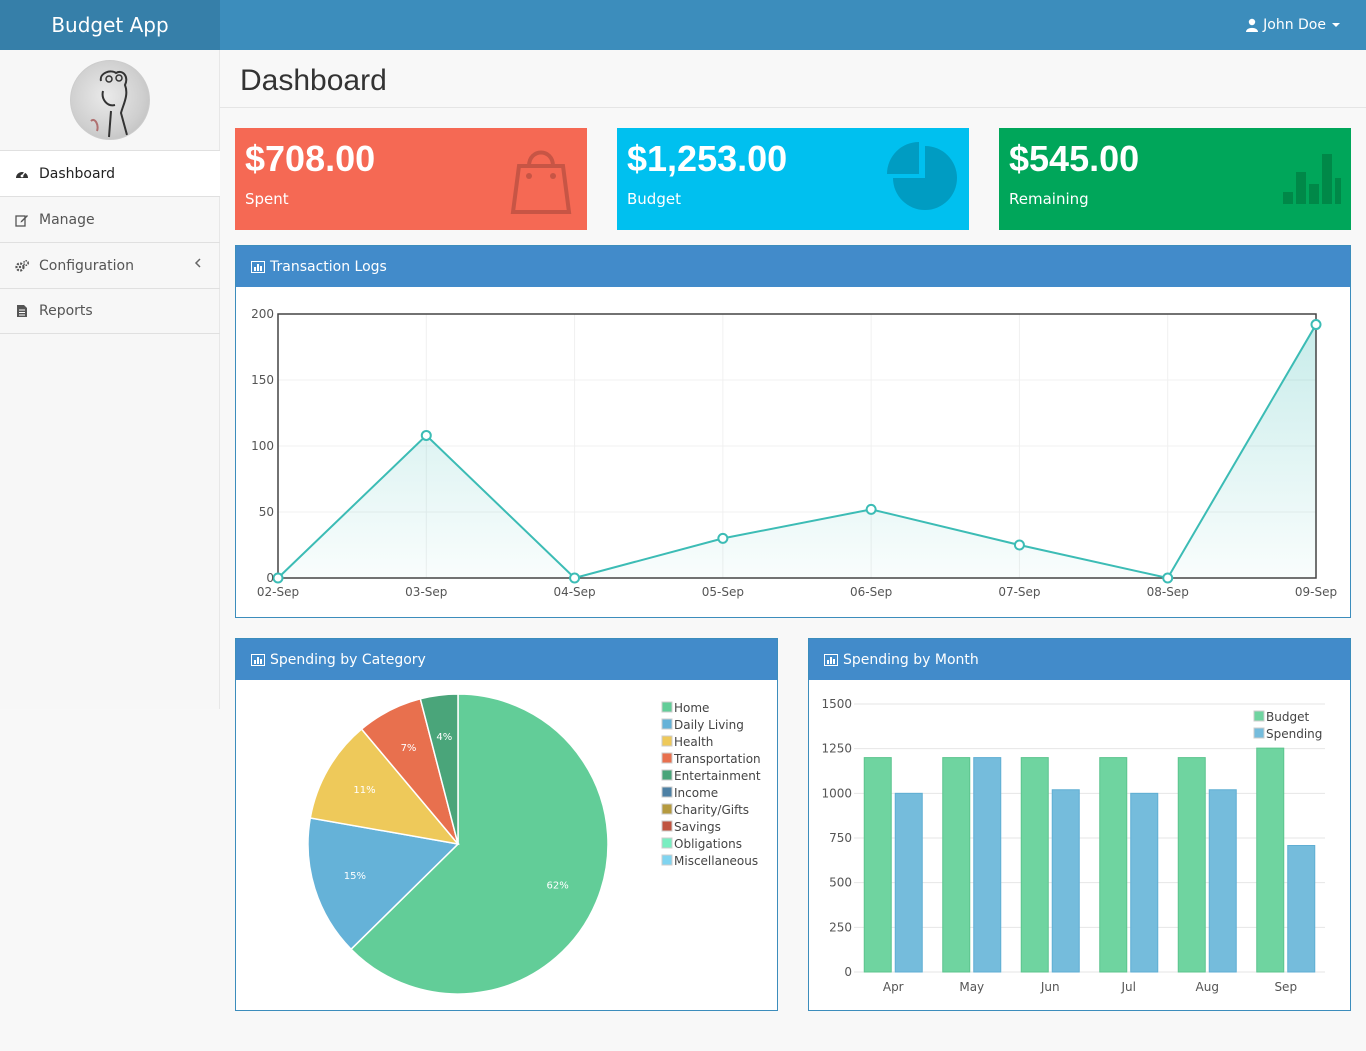  I want to click on y-tick-label: 150, so click(262, 380).